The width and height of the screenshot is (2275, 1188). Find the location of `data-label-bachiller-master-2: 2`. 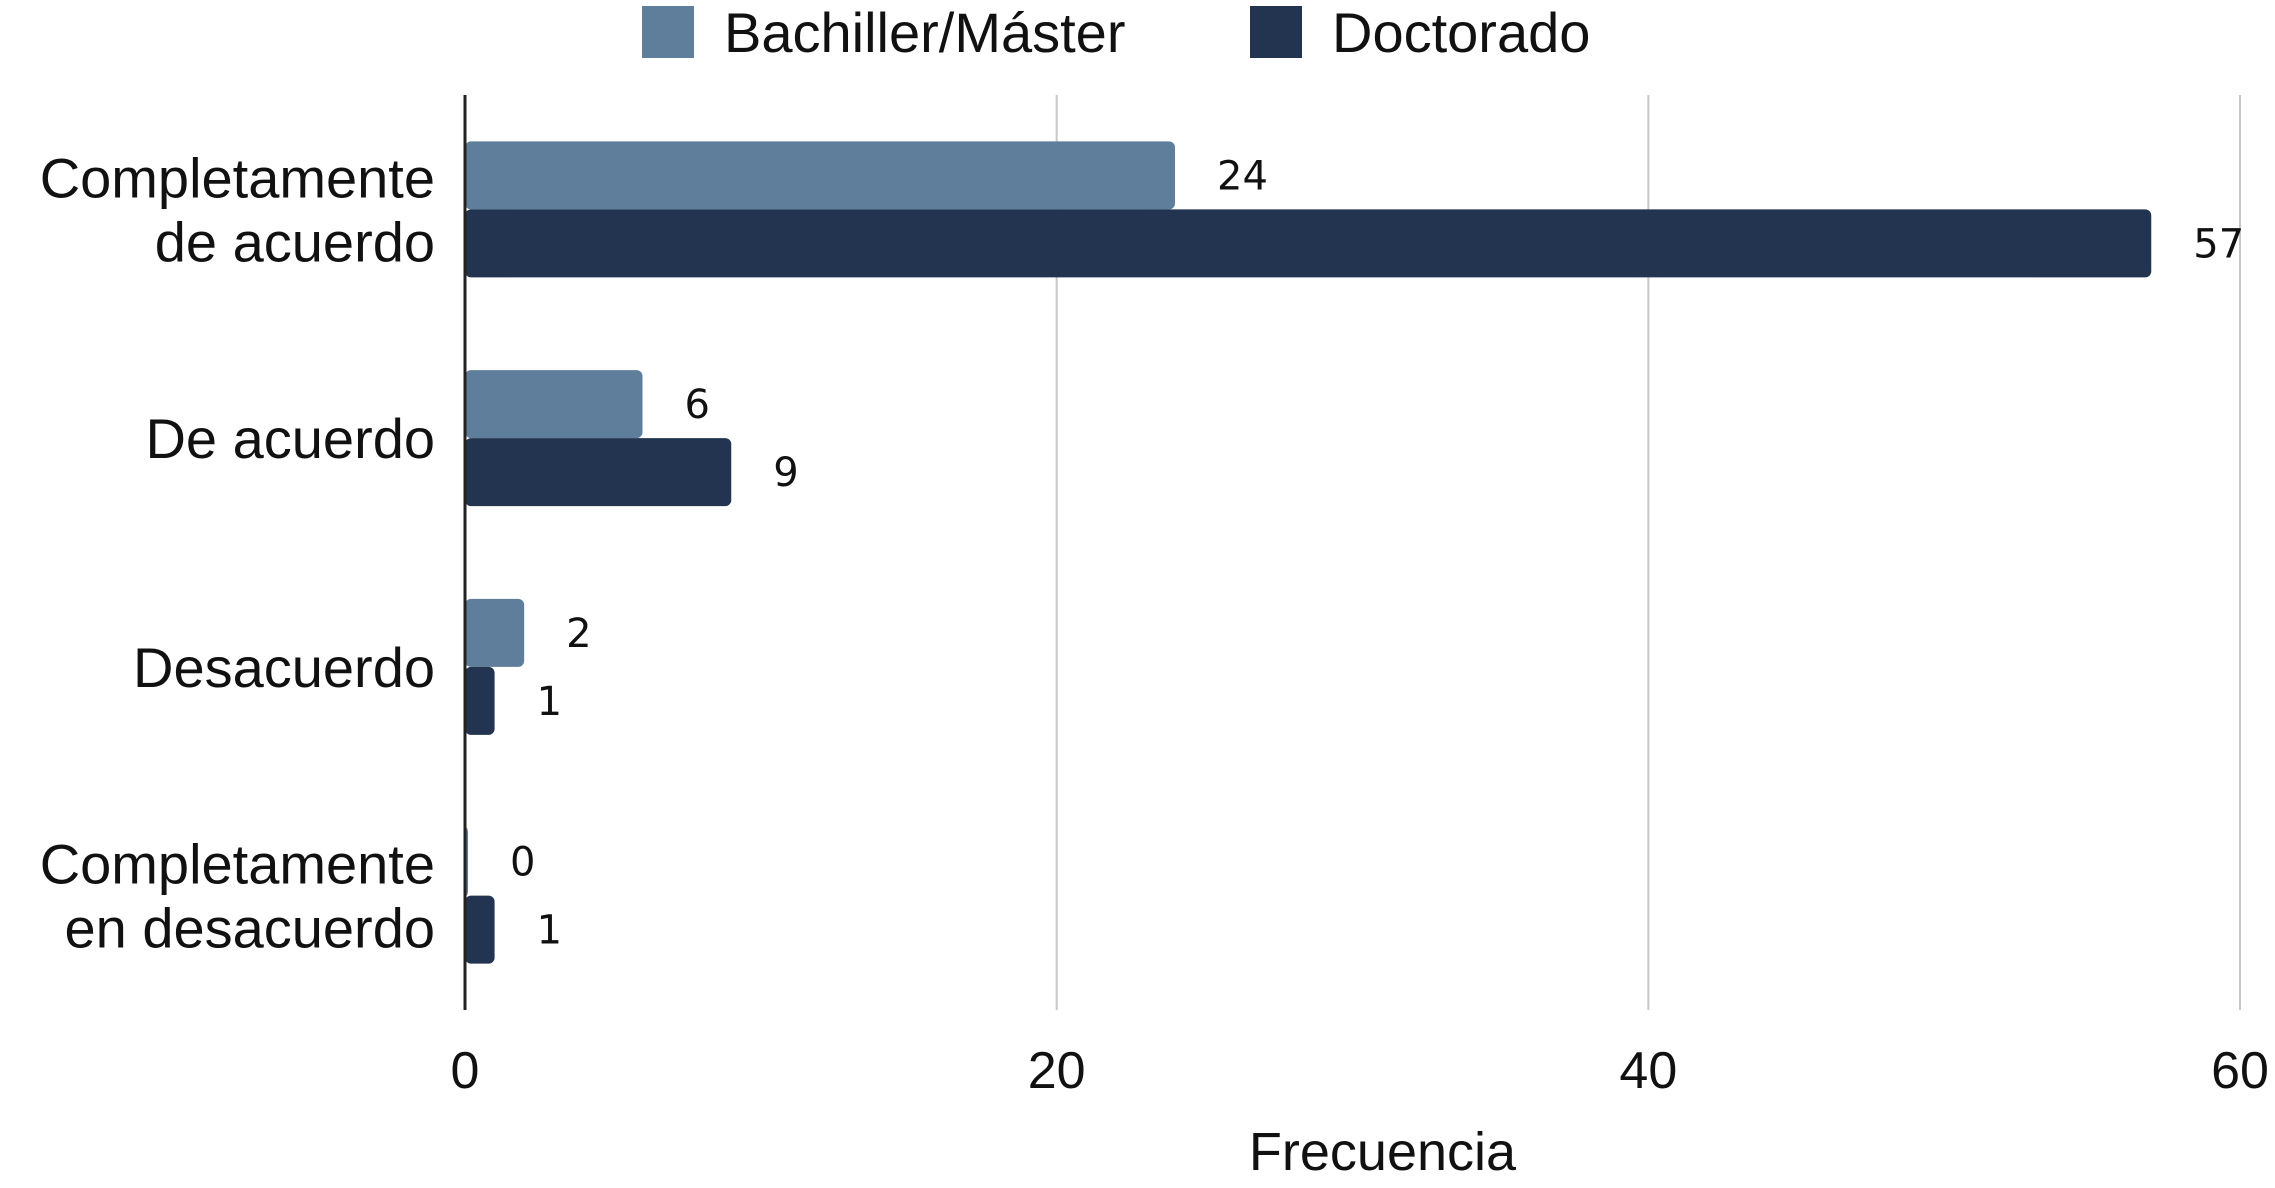

data-label-bachiller-master-2: 2 is located at coordinates (578, 634).